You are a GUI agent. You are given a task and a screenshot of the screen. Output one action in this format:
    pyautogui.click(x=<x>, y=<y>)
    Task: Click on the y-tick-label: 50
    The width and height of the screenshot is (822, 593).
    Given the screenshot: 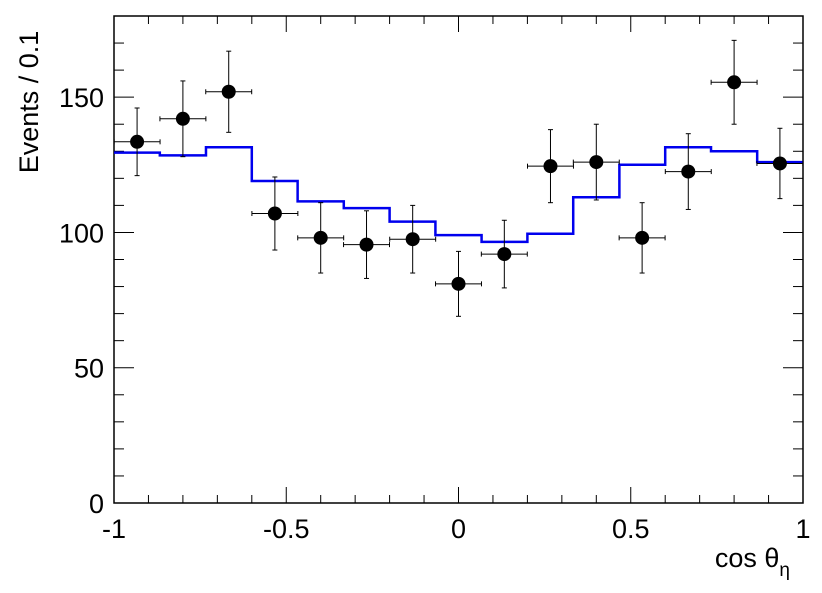 What is the action you would take?
    pyautogui.click(x=89, y=369)
    